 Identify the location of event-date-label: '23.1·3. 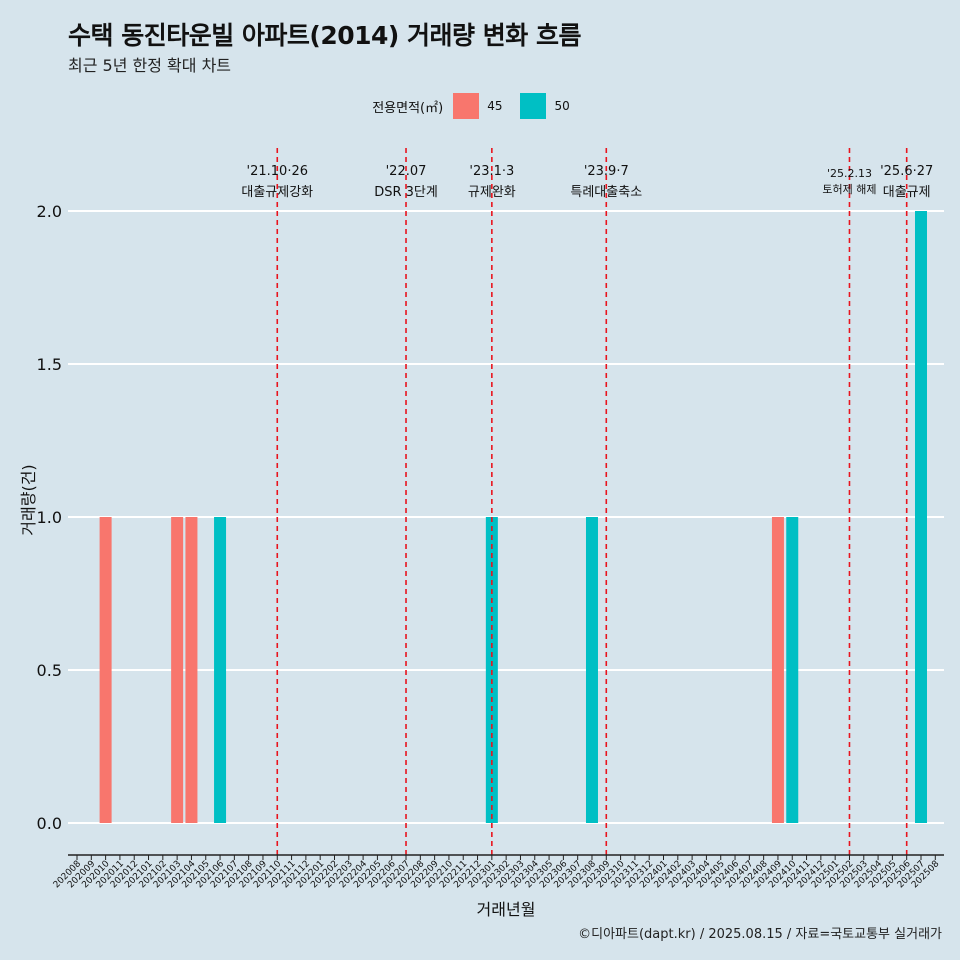
(491, 171).